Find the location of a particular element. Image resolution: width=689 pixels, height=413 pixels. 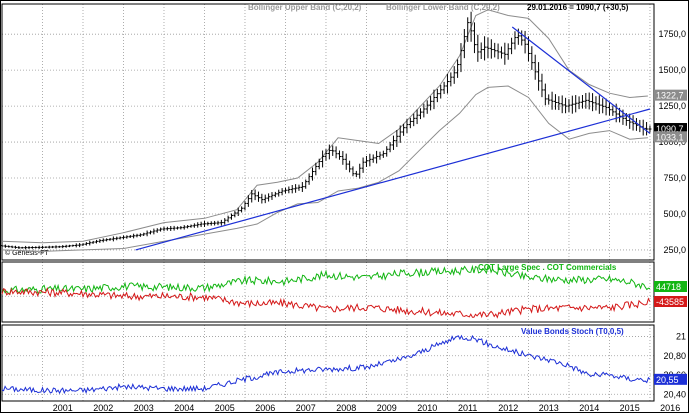

upper-band-label: Bollinger Upper Band (C,20,2) is located at coordinates (305, 7).